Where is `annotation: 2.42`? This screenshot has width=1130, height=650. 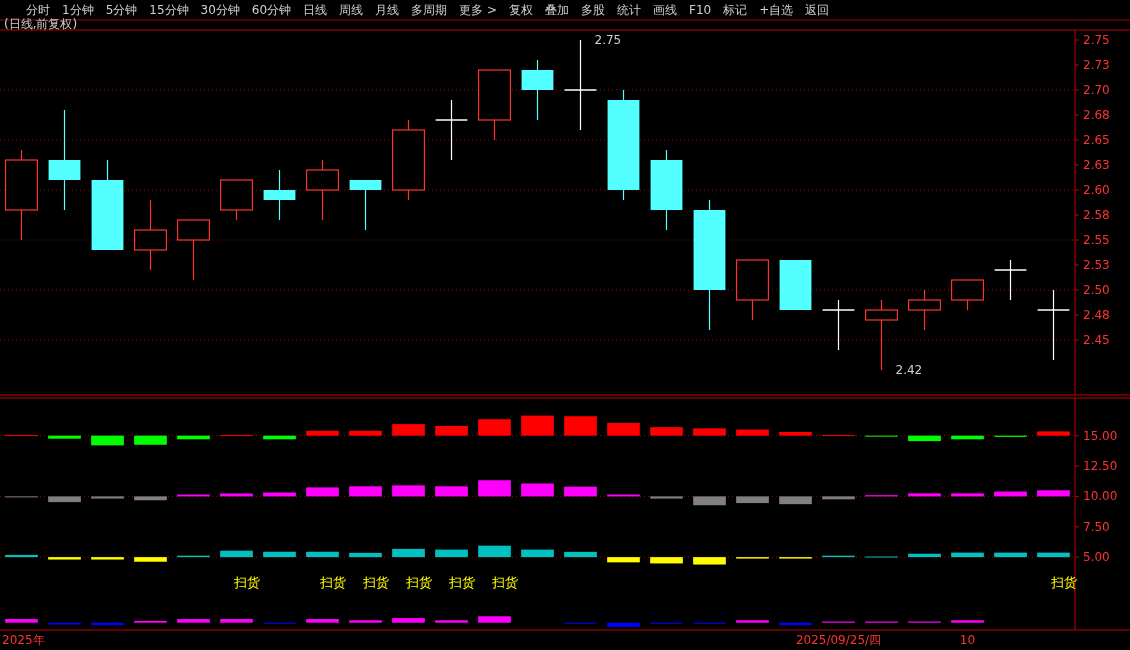 annotation: 2.42 is located at coordinates (909, 370).